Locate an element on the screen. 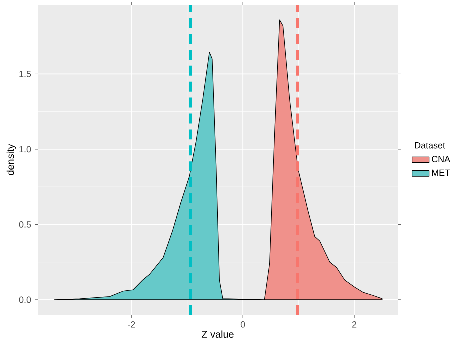 Image resolution: width=474 pixels, height=351 pixels. y-tick-label: 1.0 is located at coordinates (26, 149).